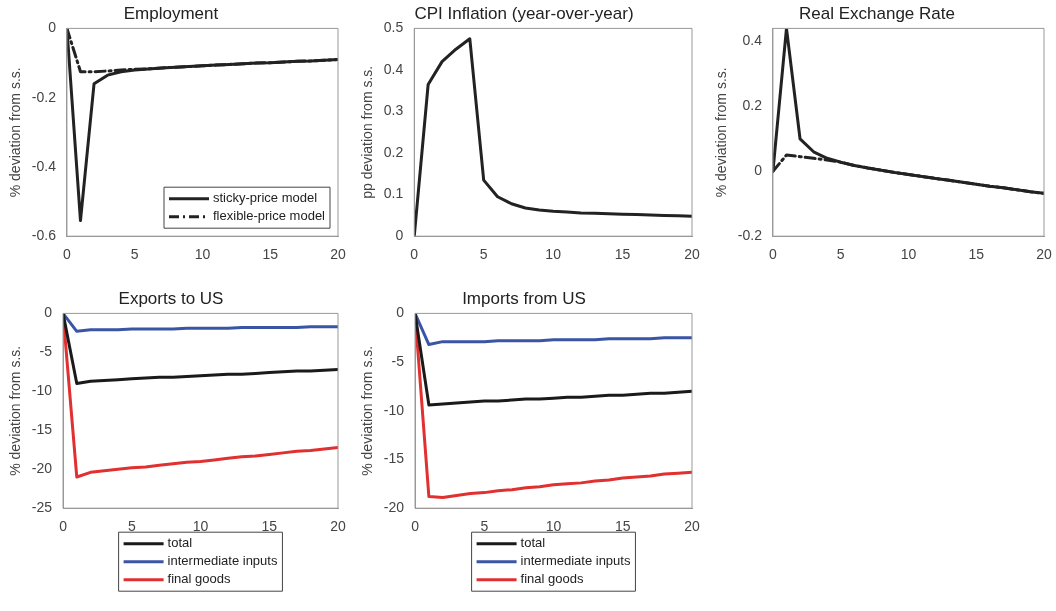 Image resolution: width=1056 pixels, height=611 pixels. What do you see at coordinates (171, 13) in the screenshot?
I see `chart-title: Employment` at bounding box center [171, 13].